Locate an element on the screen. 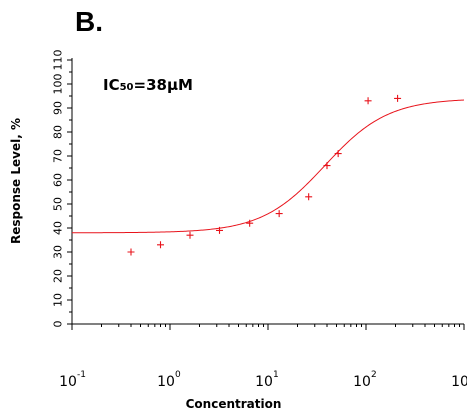 Image resolution: width=467 pixels, height=418 pixels. x-tick-label: 10 2 is located at coordinates (365, 380).